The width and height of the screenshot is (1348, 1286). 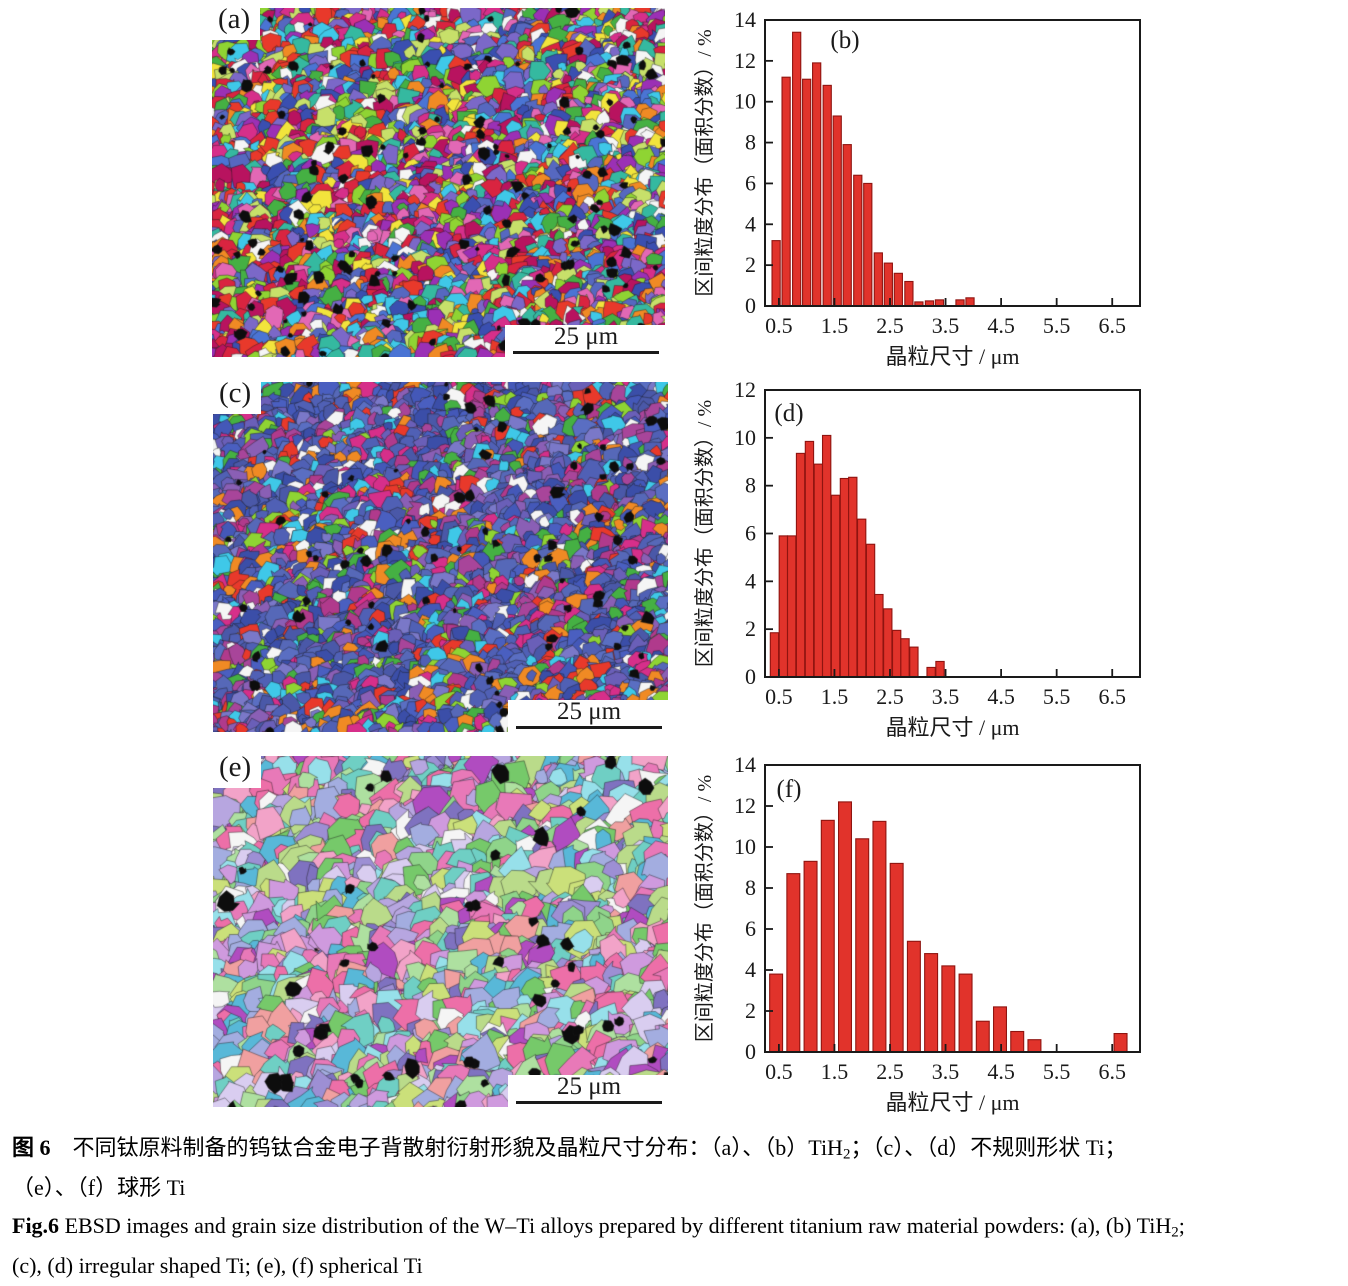 What do you see at coordinates (789, 789) in the screenshot?
I see `svg-text: (f)` at bounding box center [789, 789].